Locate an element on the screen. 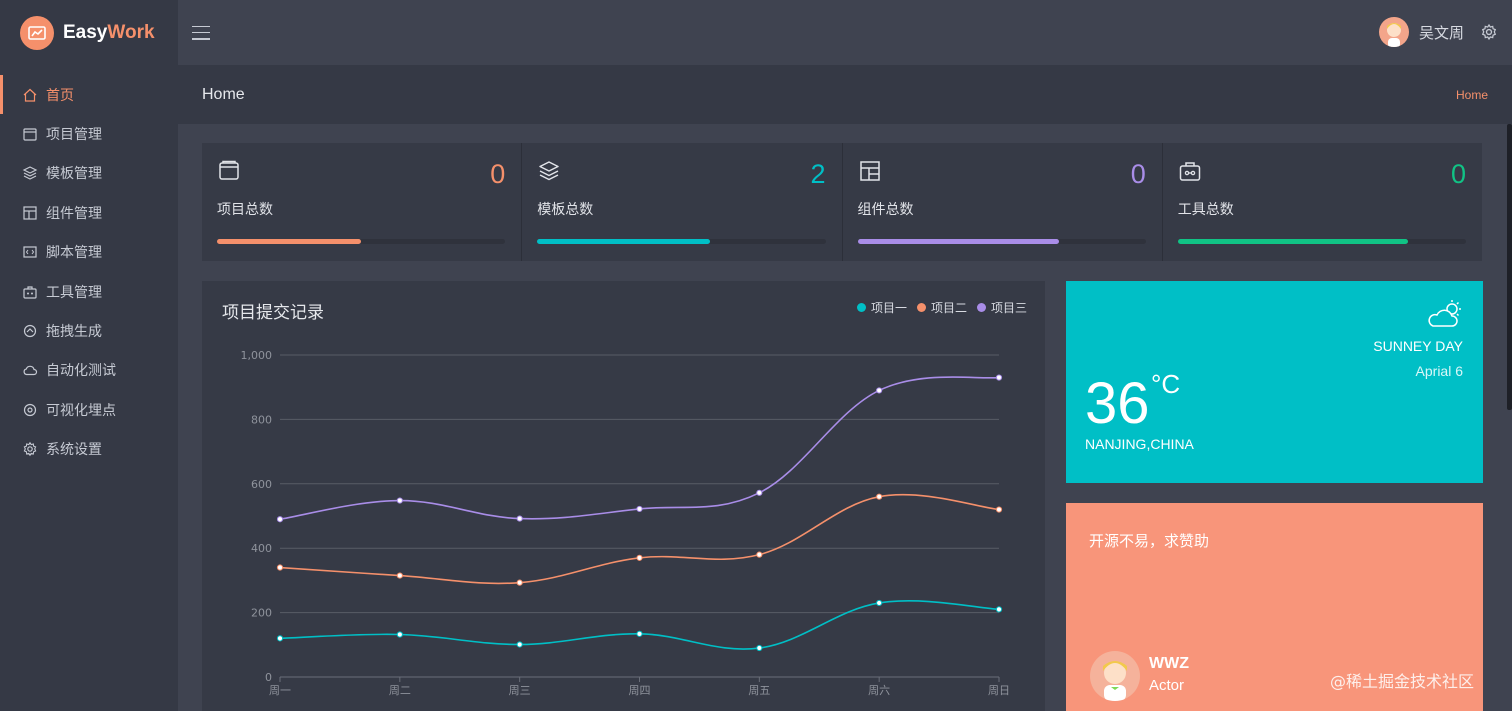 This screenshot has width=1512, height=711. weather-unit: °C is located at coordinates (1166, 384).